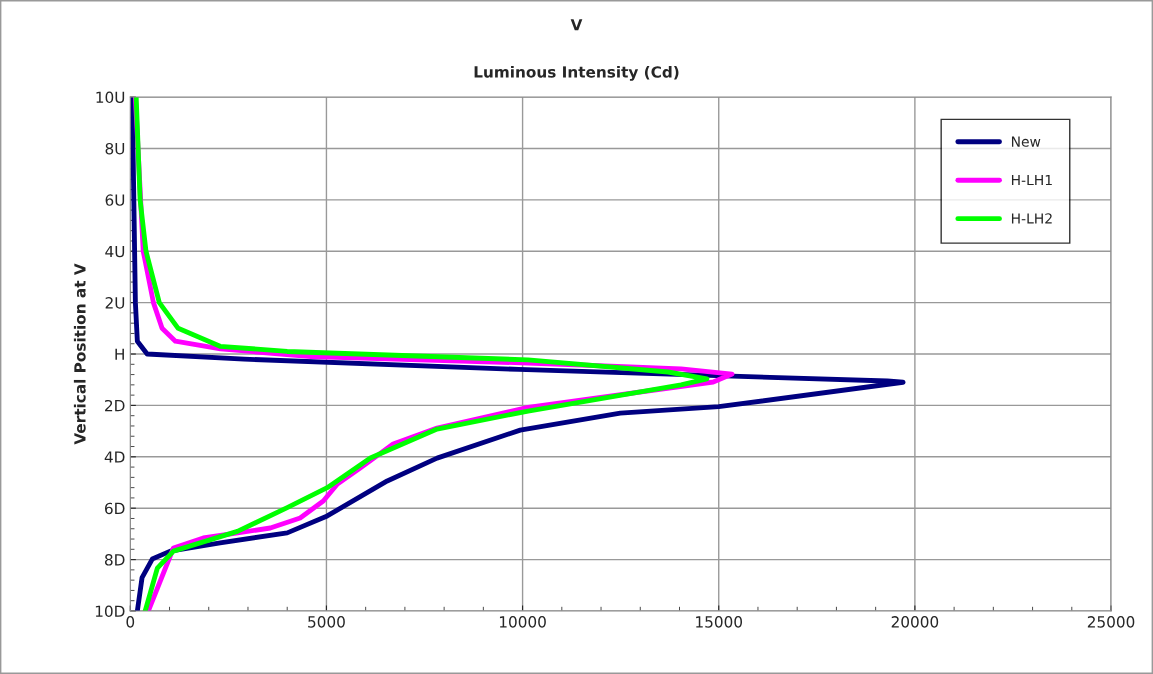 The height and width of the screenshot is (674, 1153). Describe the element at coordinates (110, 611) in the screenshot. I see `y-tick-label: 10D` at that location.